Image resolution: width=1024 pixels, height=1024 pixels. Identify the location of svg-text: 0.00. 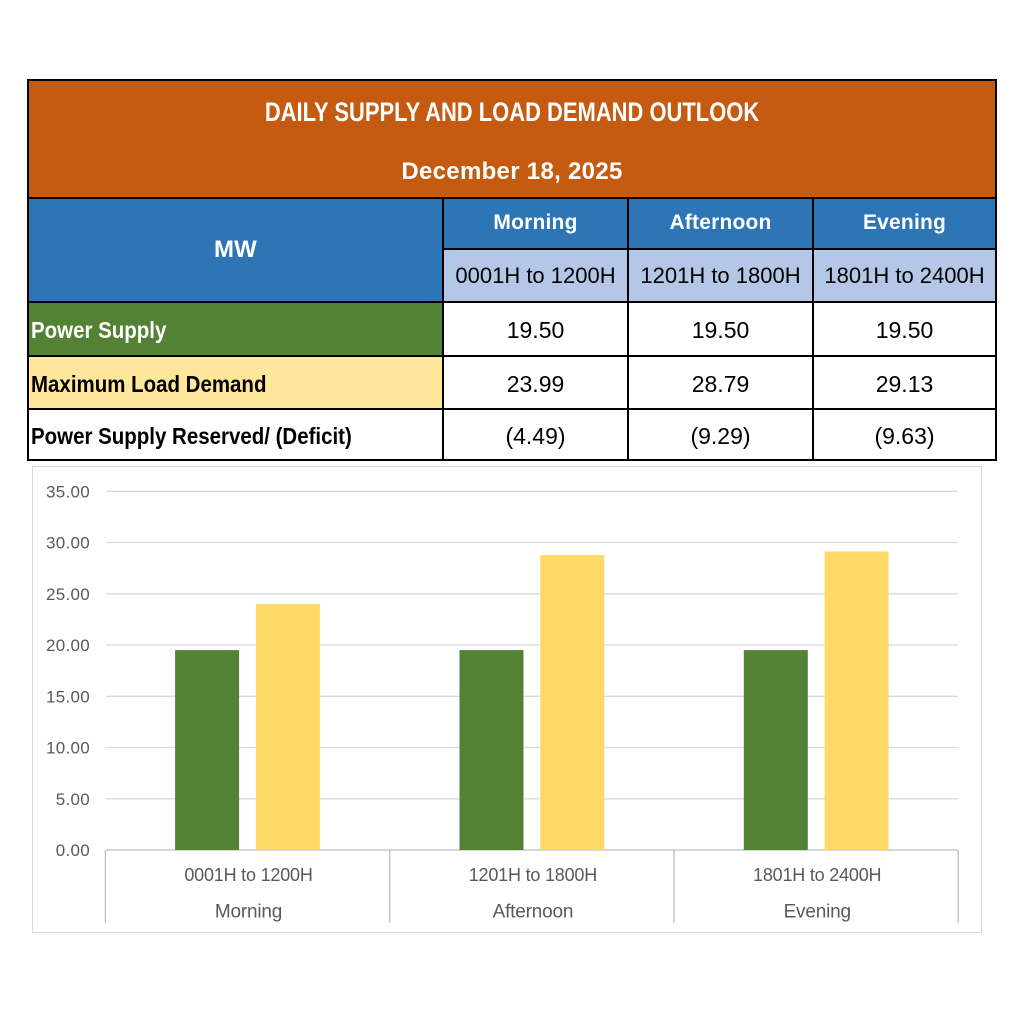
(73, 850).